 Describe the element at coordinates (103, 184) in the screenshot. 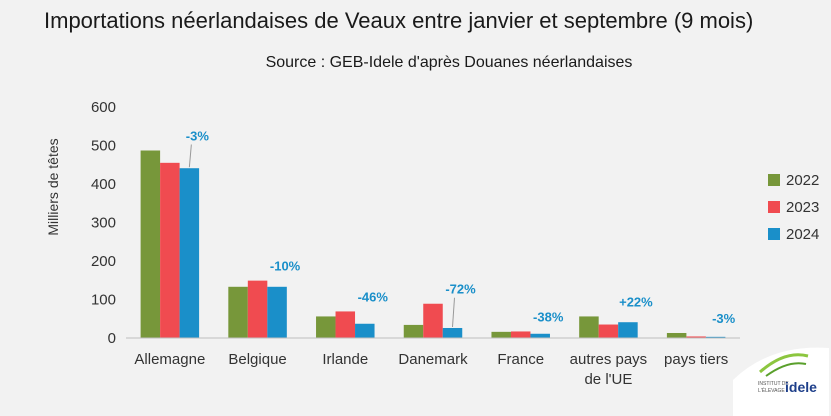

I see `y-tick-label: 400` at that location.